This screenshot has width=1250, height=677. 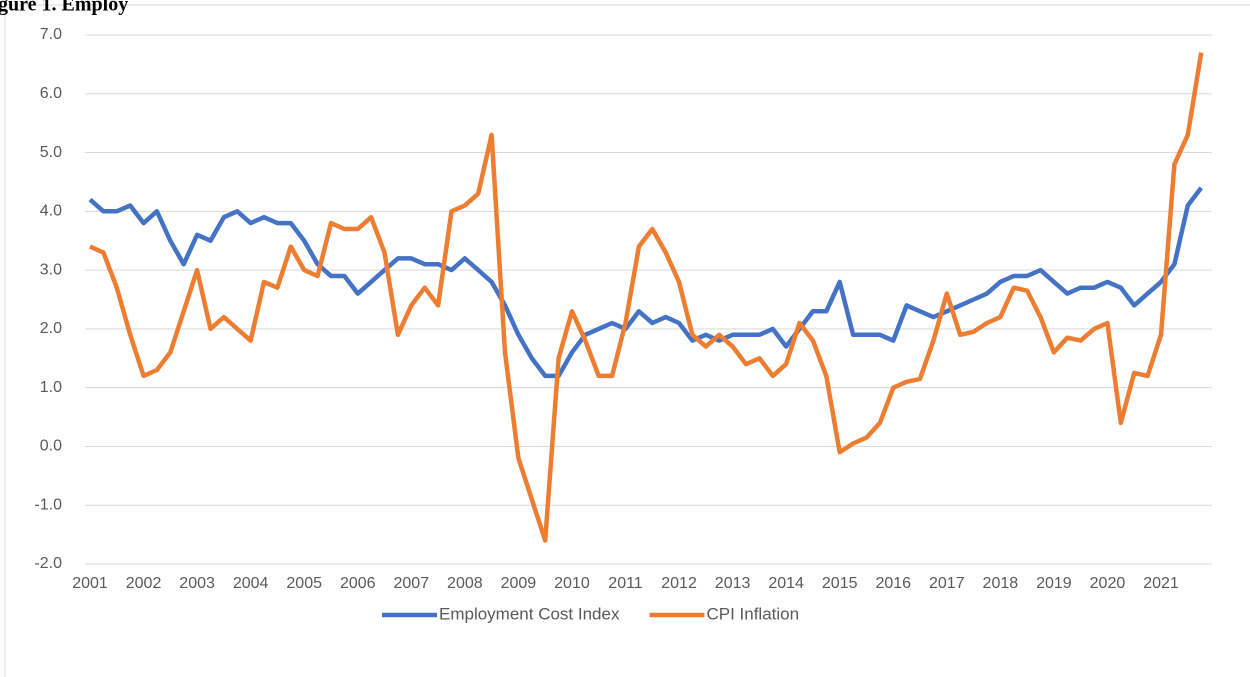 I want to click on x-tick-label: 2015, so click(x=840, y=583).